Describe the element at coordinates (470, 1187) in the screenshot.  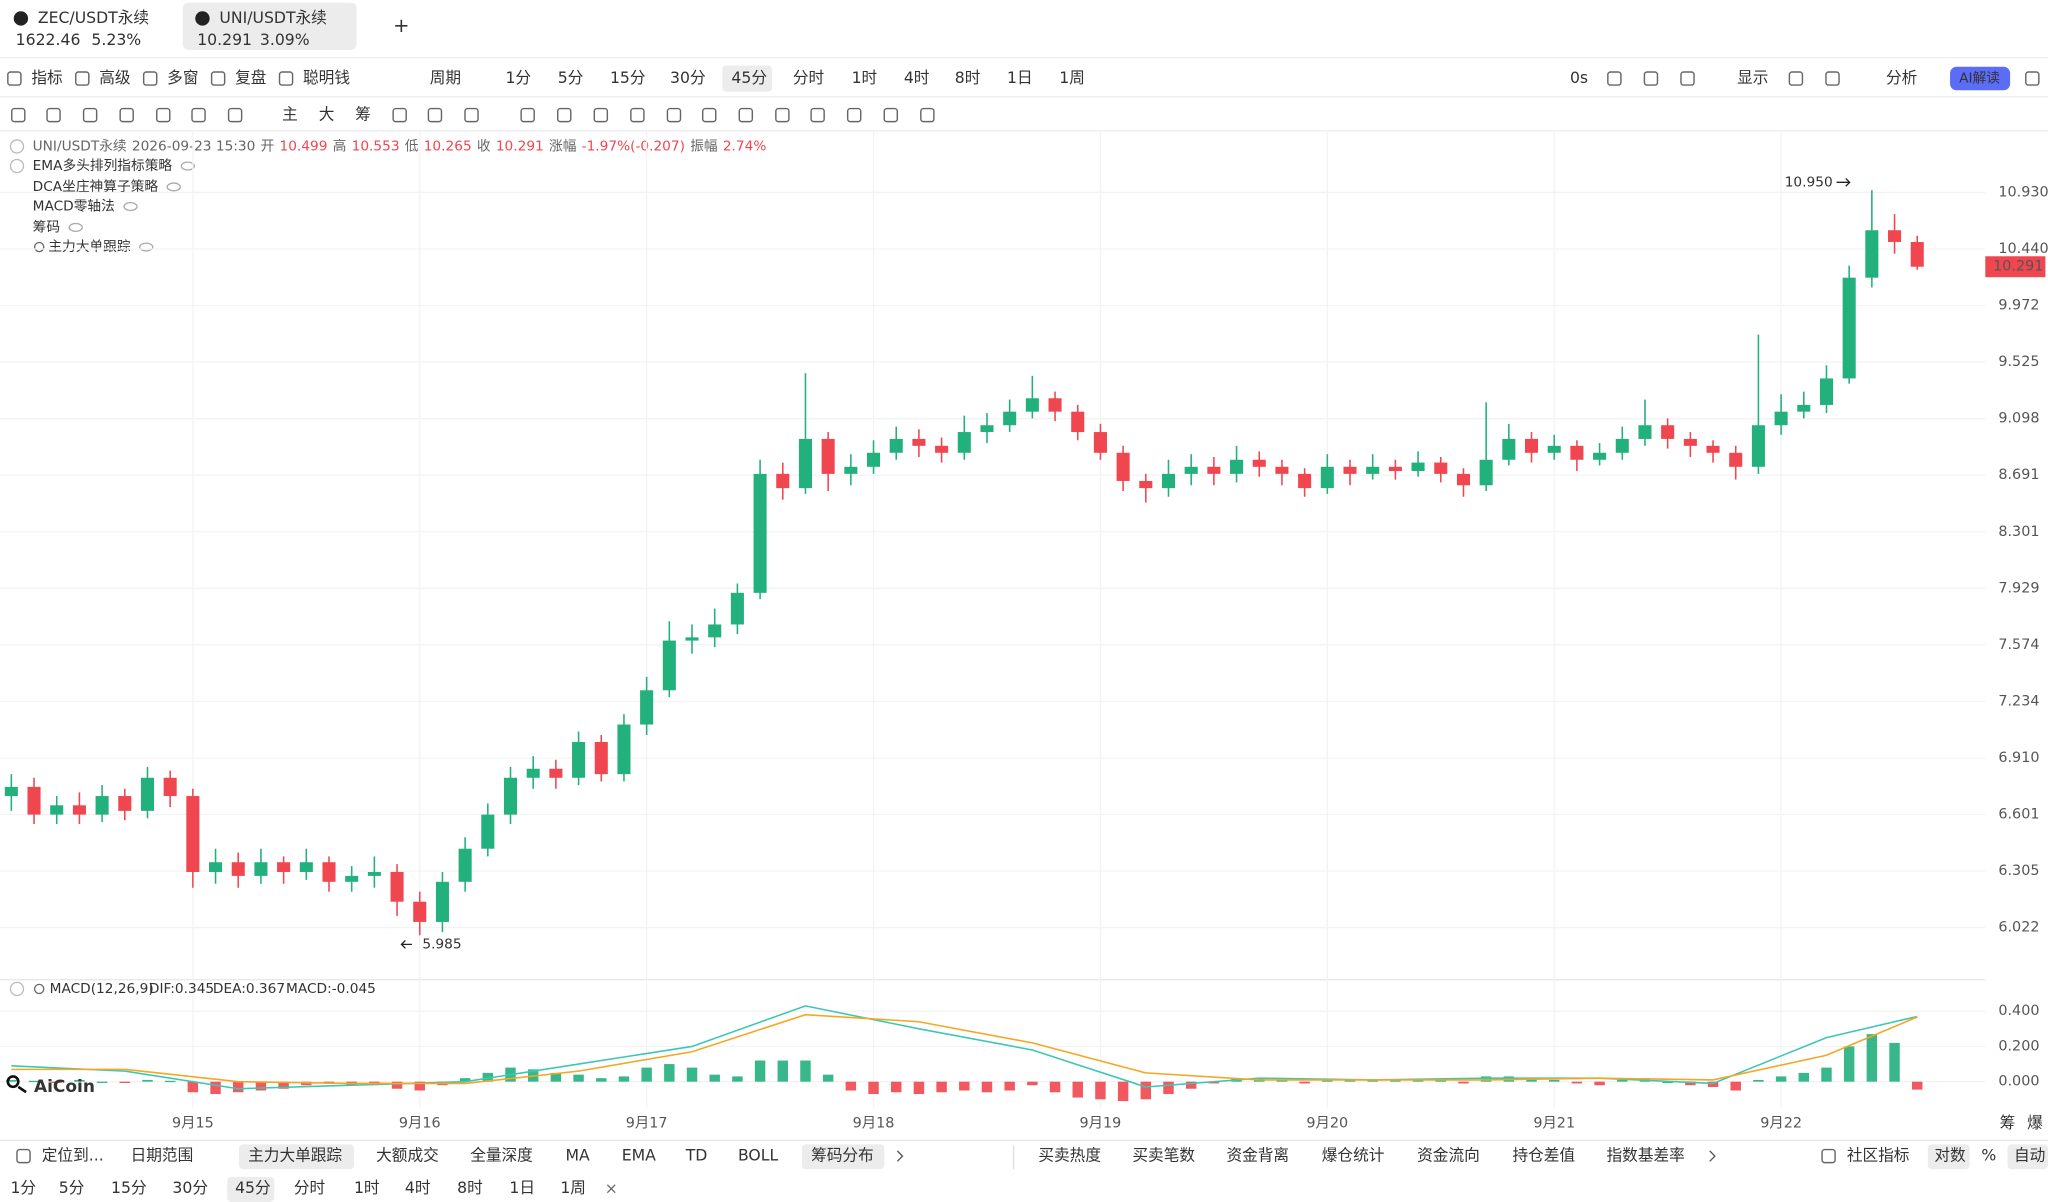
I see `bottom-interval: 8时` at that location.